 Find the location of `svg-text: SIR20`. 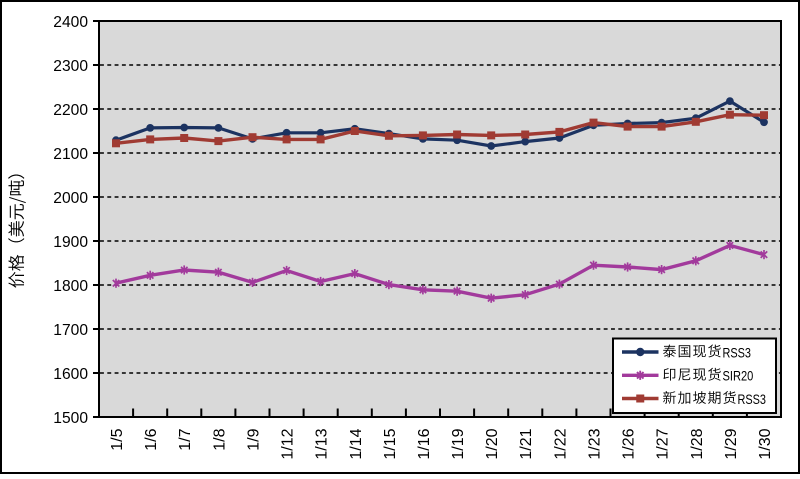

svg-text: SIR20 is located at coordinates (738, 376).